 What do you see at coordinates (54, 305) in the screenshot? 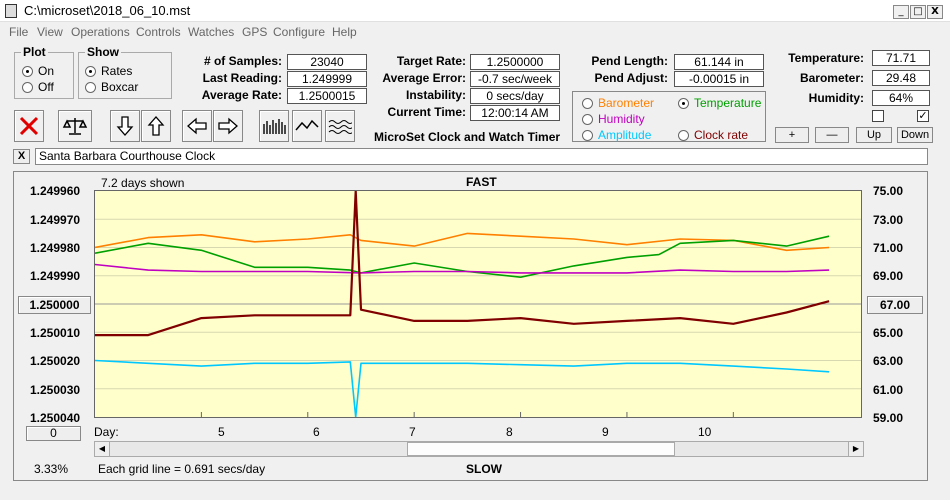
I see `center-rate-button: 1.250000` at bounding box center [54, 305].